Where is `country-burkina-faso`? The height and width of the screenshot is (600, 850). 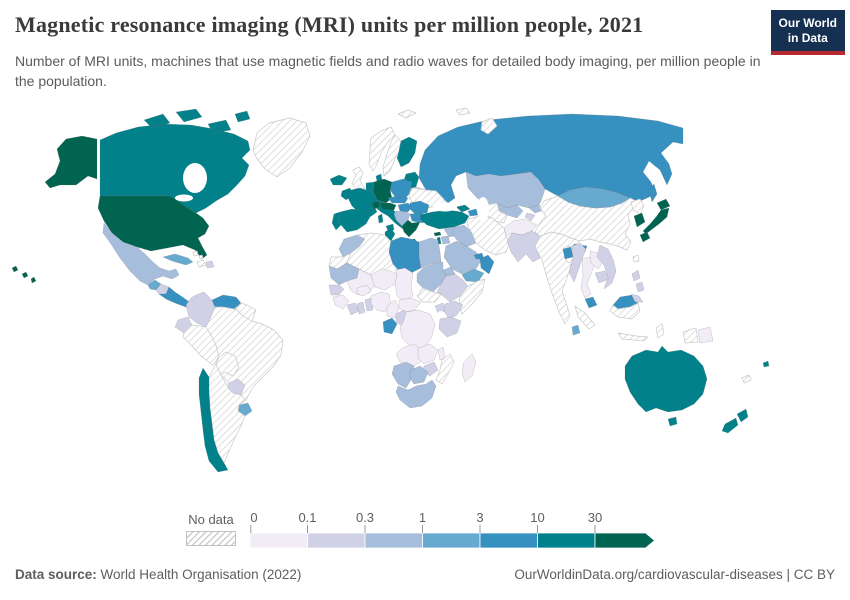 country-burkina-faso is located at coordinates (364, 290).